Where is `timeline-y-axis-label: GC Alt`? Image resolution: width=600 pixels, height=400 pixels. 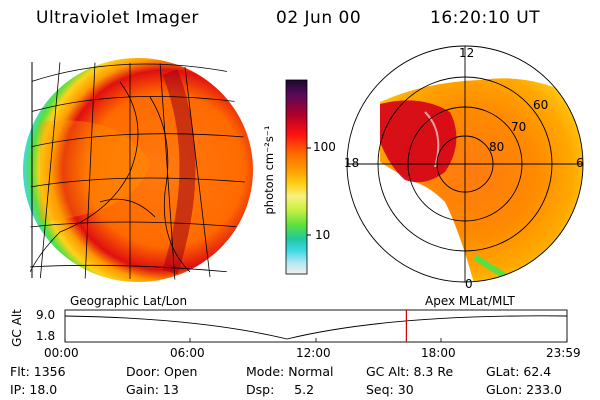
timeline-y-axis-label: GC Alt is located at coordinates (17, 328).